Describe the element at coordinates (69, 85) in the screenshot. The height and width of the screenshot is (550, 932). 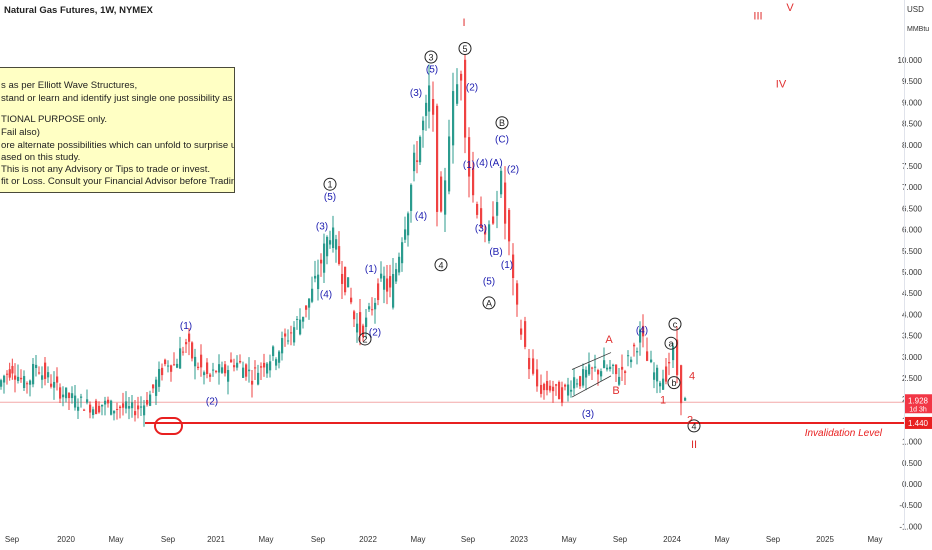
I see `note-line: s as per Elliott Wave Structures,` at that location.